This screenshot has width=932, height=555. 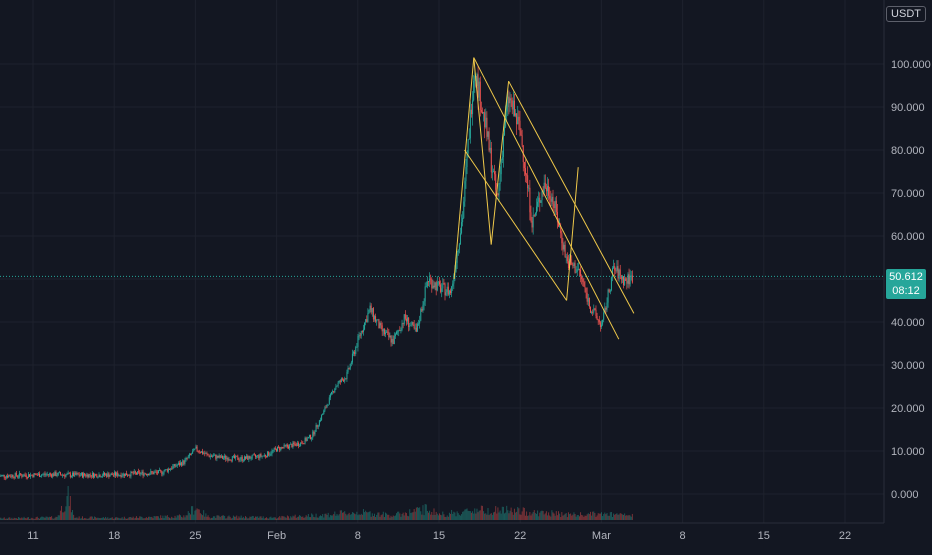 I want to click on y-tick-label: 80.000, so click(x=908, y=151).